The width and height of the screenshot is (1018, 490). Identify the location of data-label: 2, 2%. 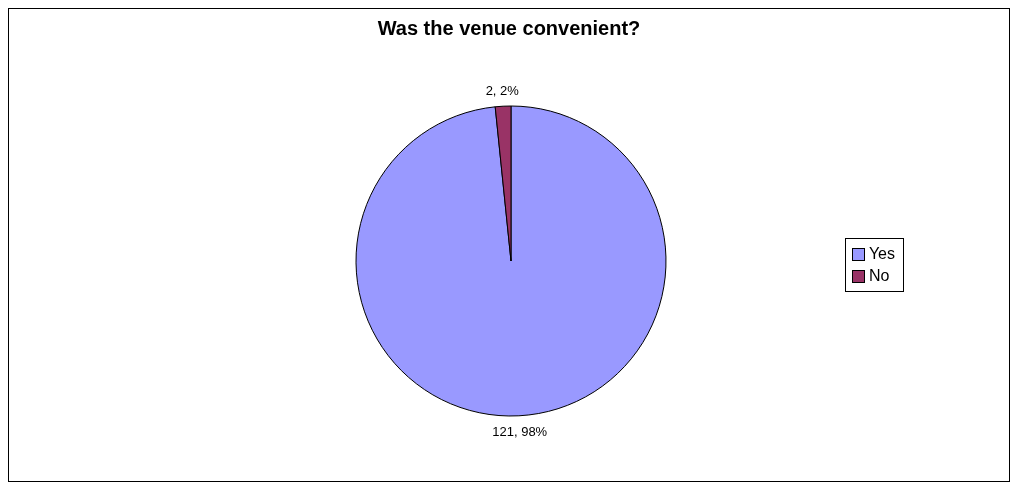
(502, 90).